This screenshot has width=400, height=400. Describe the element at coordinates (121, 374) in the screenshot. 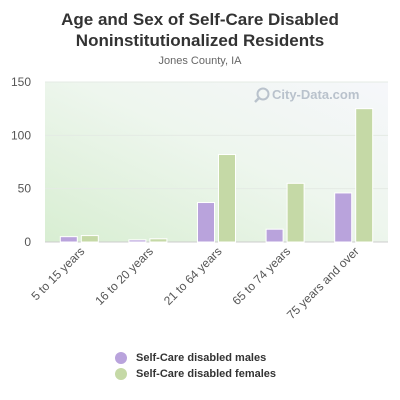

I see `legend-swatch-females` at that location.